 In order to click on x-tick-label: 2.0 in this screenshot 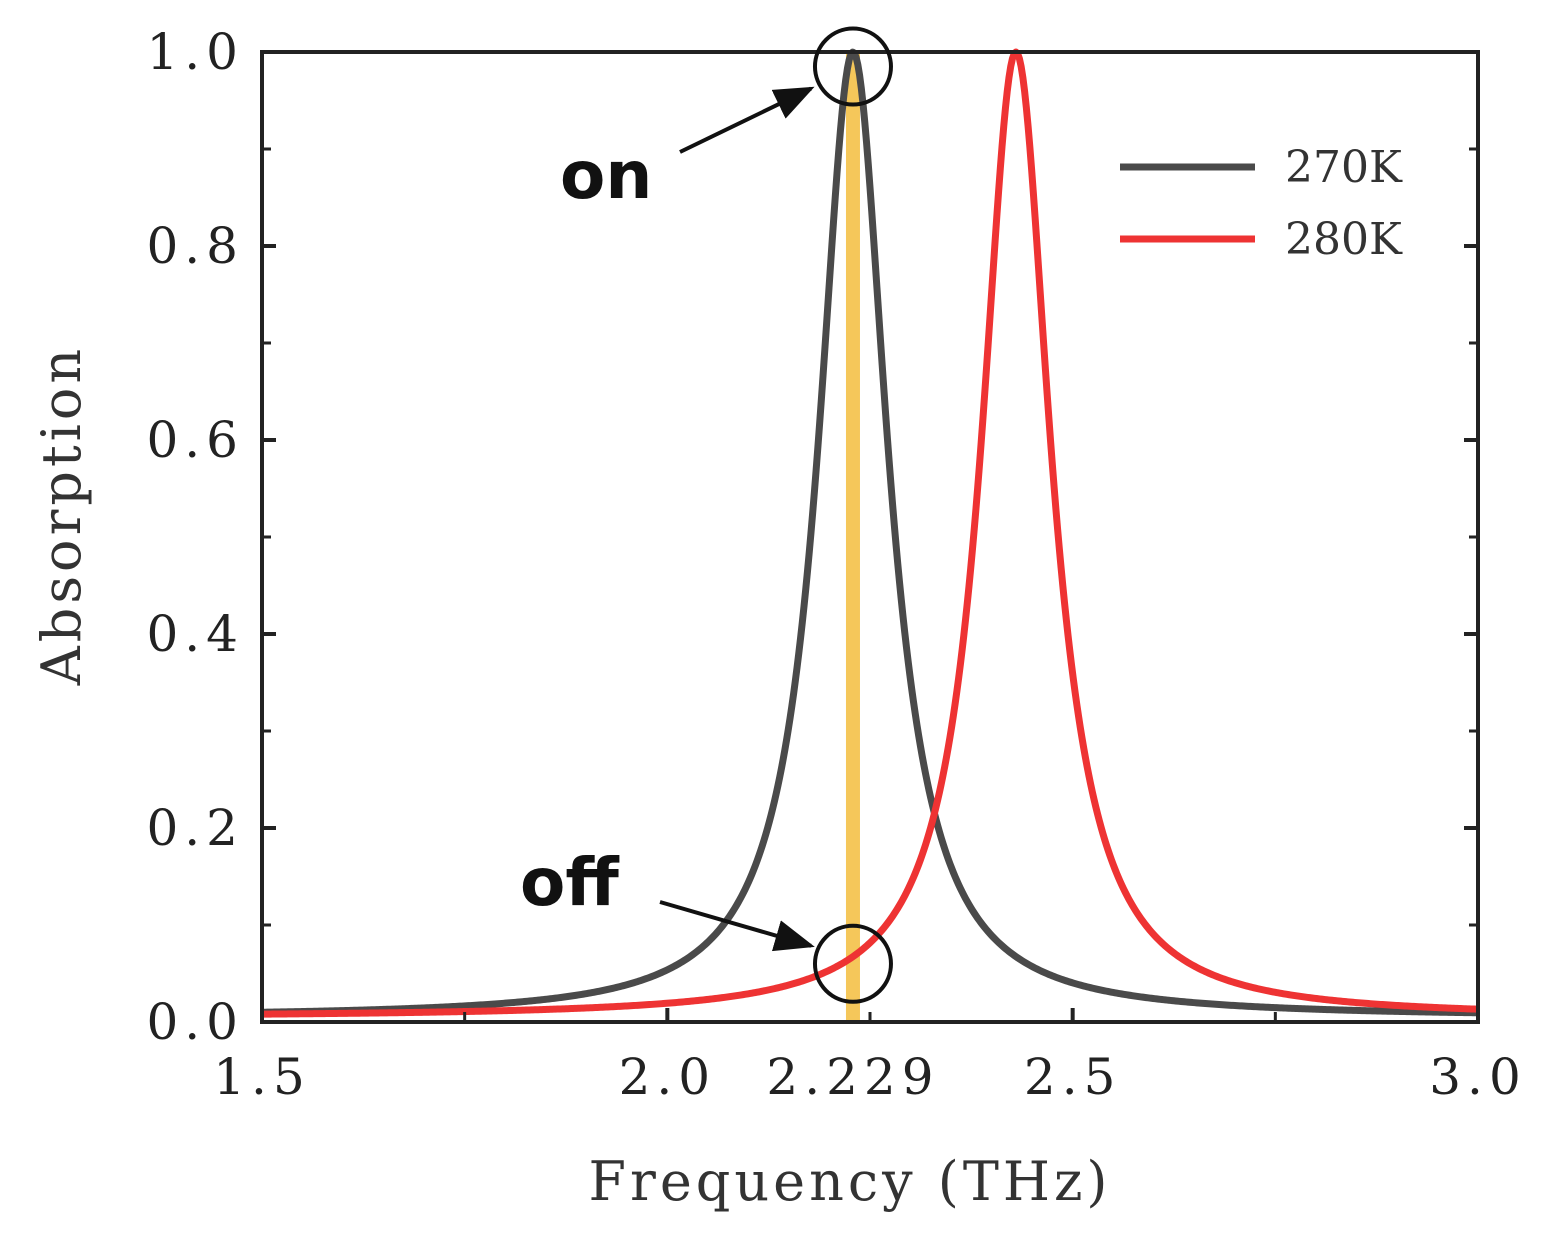, I will do `click(668, 1077)`.